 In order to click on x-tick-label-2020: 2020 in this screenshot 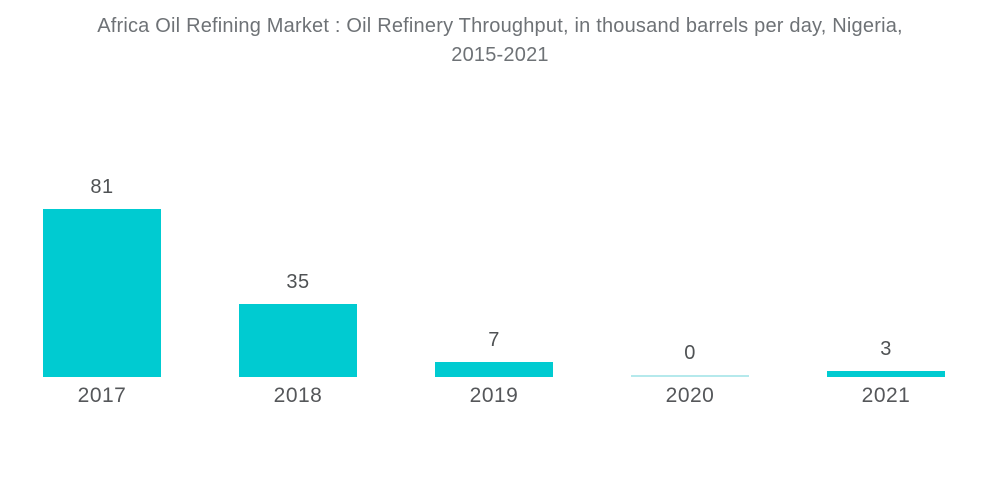, I will do `click(690, 395)`.